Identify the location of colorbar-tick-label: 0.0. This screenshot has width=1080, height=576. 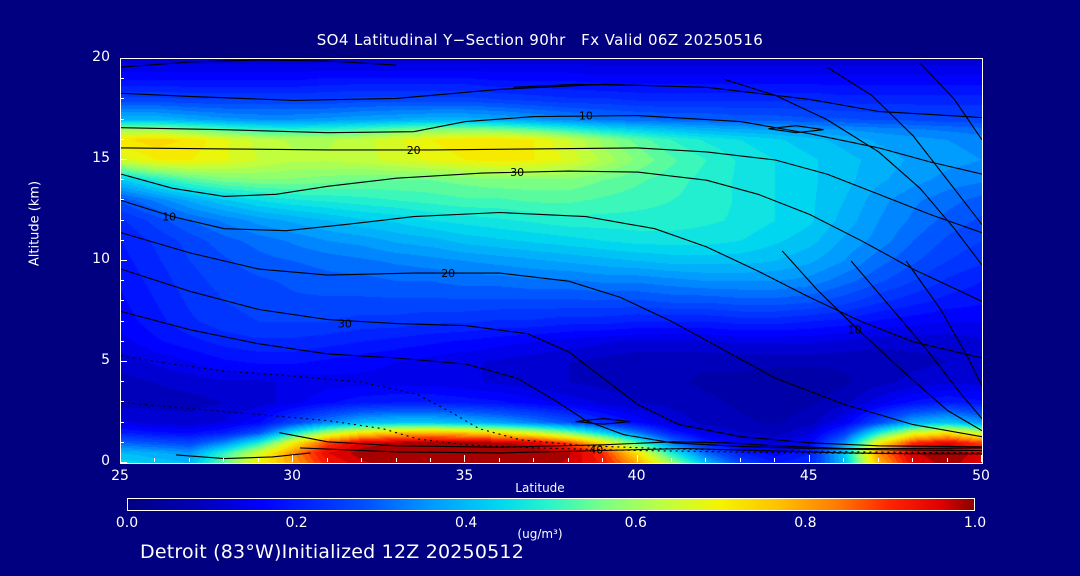
(127, 523).